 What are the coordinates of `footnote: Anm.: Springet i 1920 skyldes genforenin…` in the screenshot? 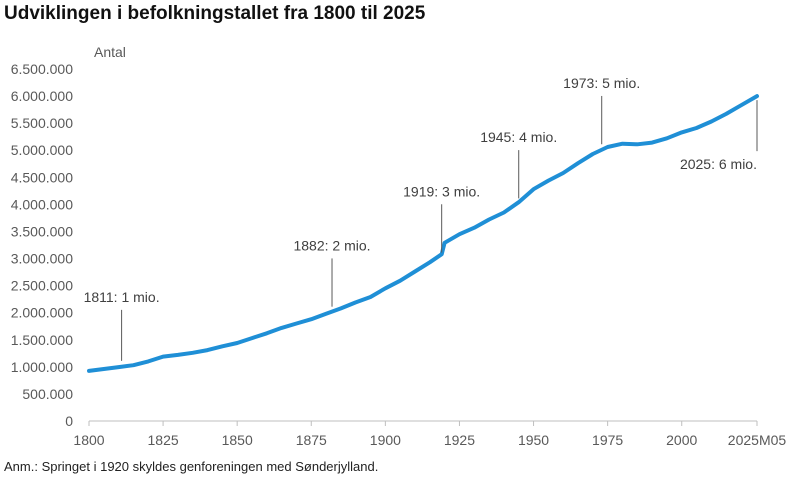 It's located at (191, 466).